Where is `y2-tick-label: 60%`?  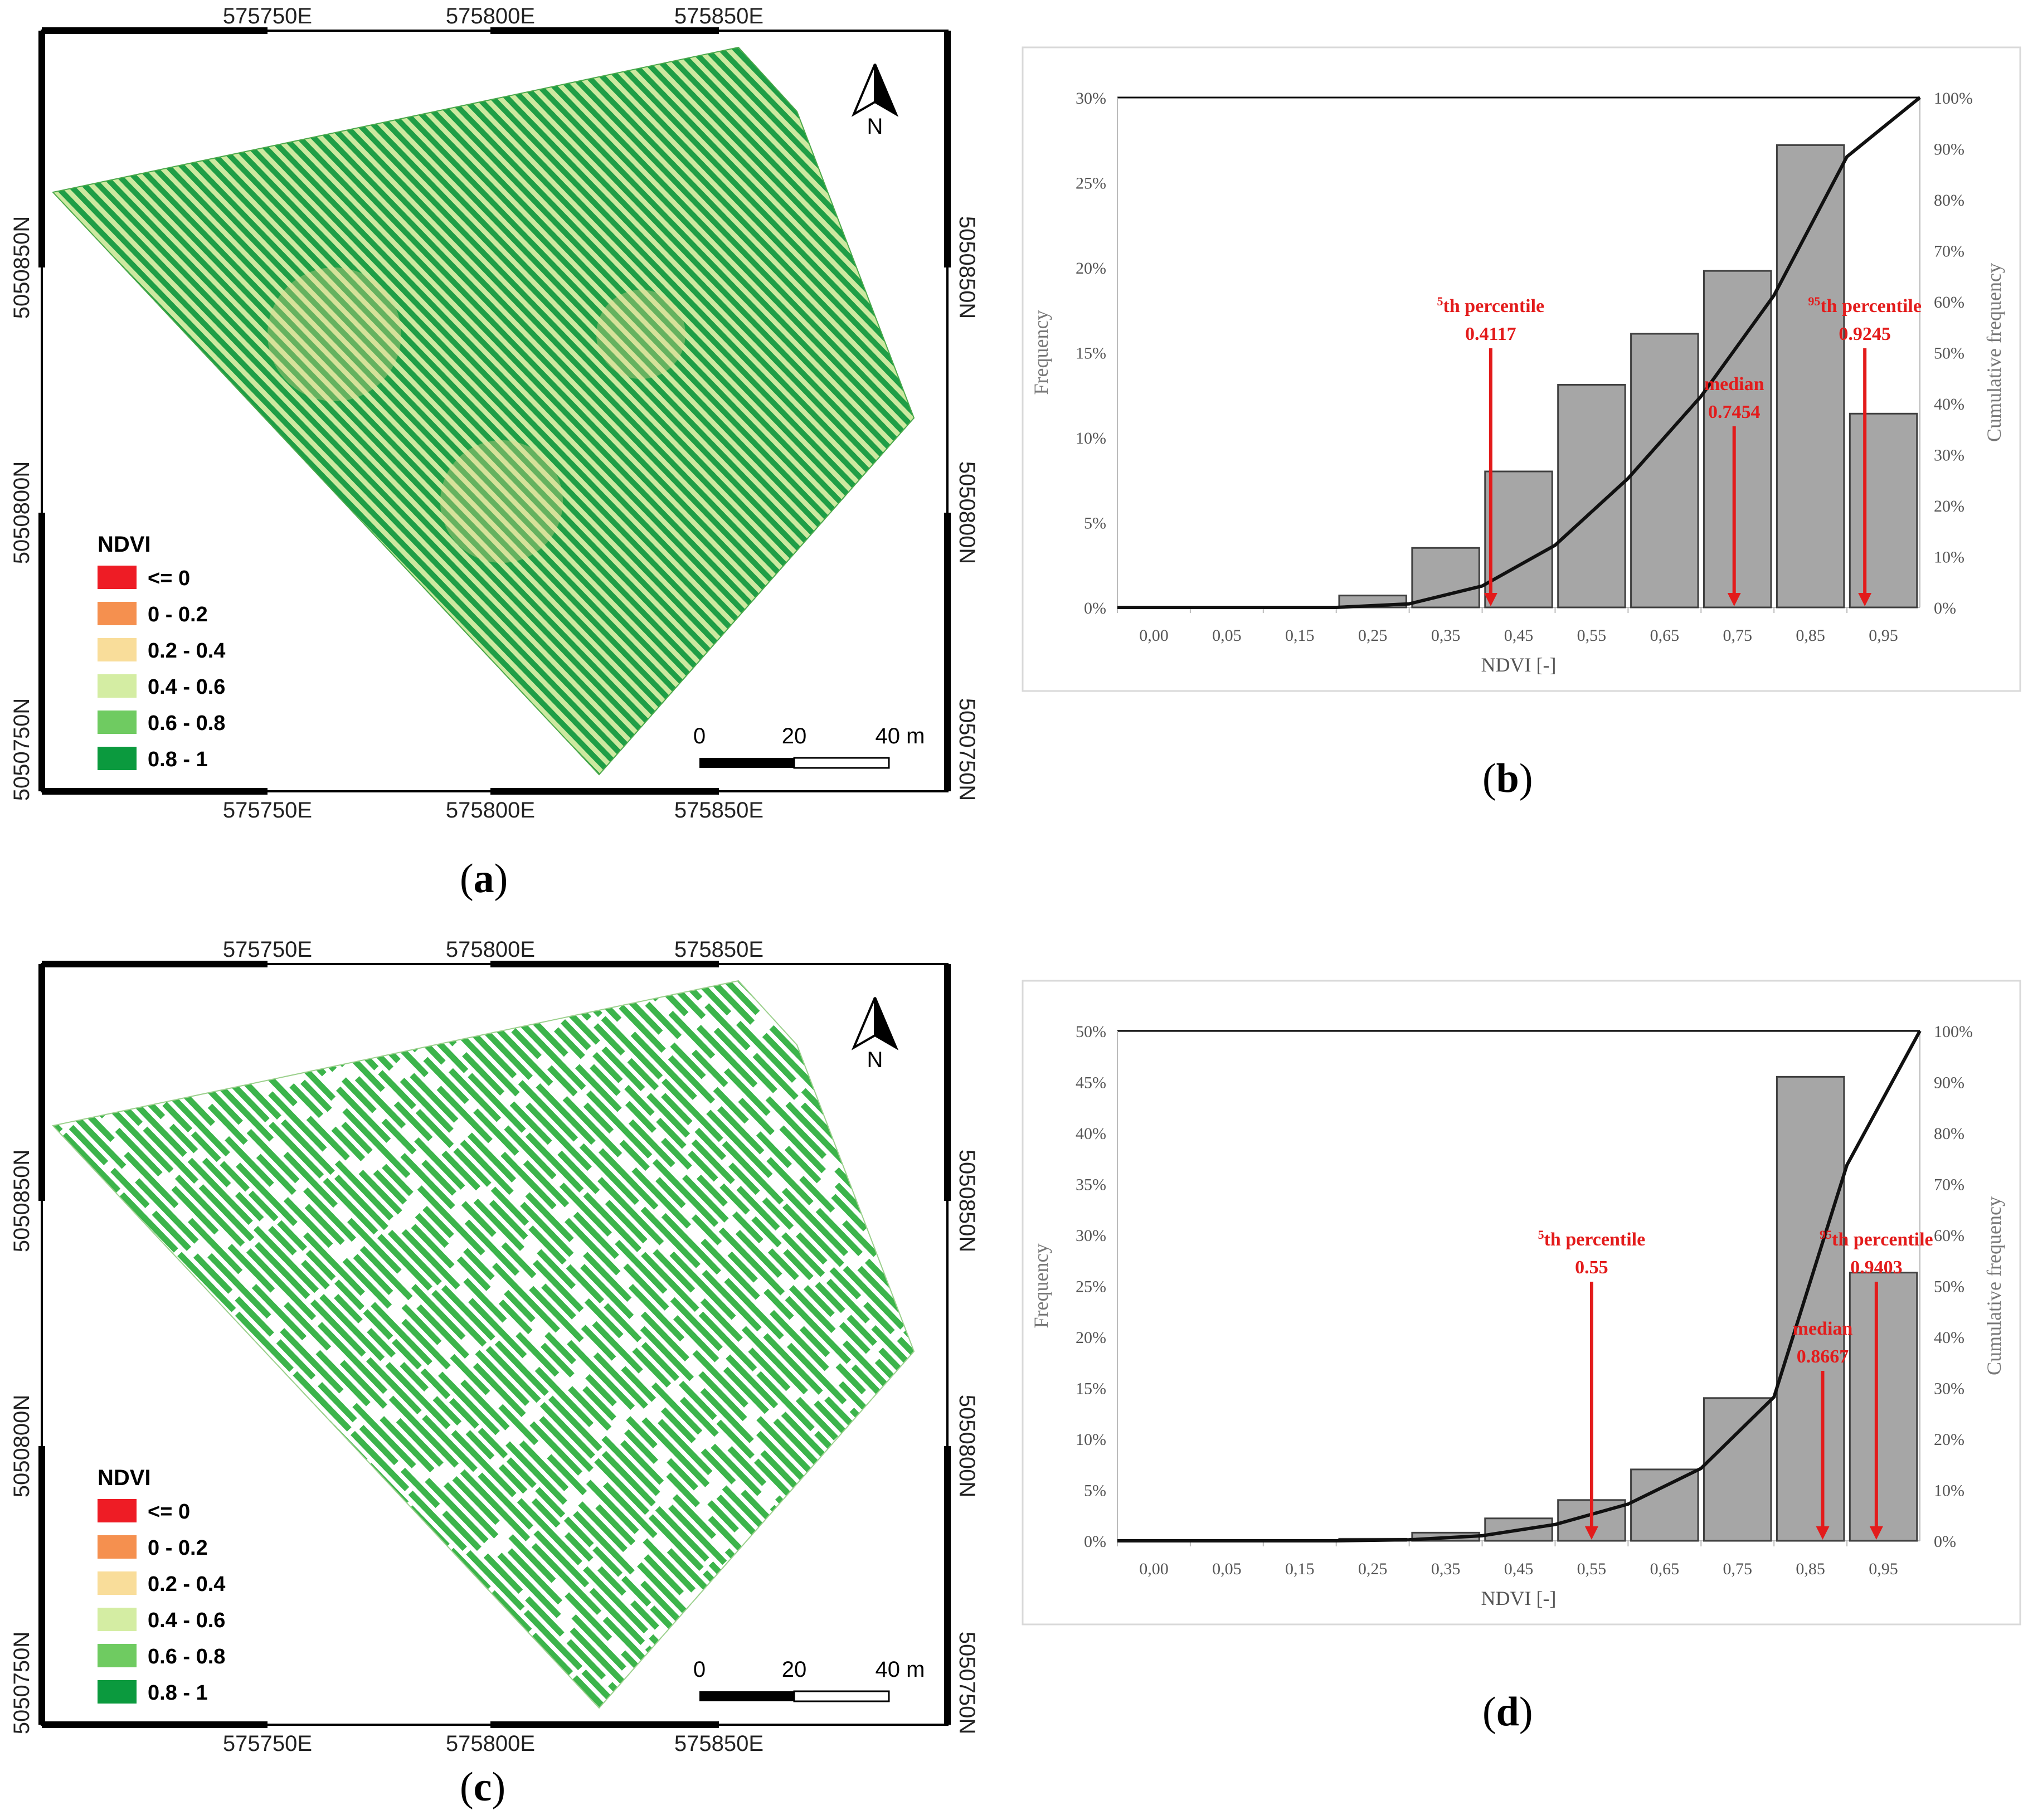
y2-tick-label: 60% is located at coordinates (1949, 302).